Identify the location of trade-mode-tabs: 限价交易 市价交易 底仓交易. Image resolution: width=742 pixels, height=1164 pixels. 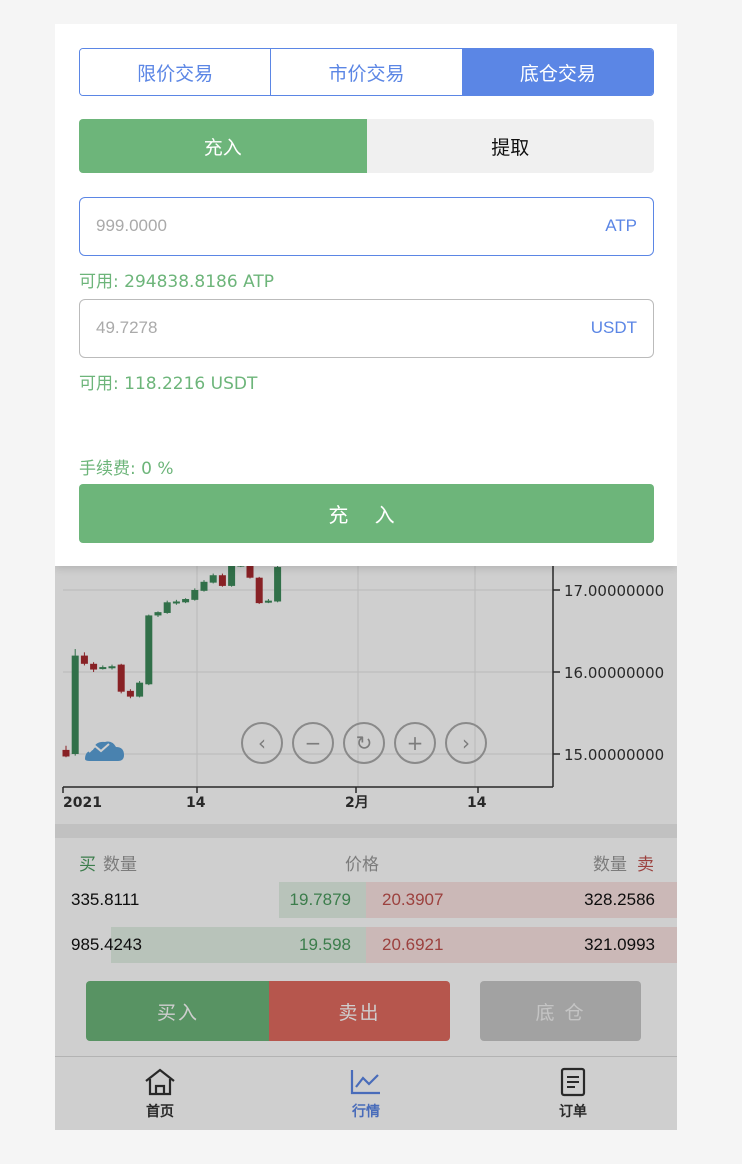
(366, 72).